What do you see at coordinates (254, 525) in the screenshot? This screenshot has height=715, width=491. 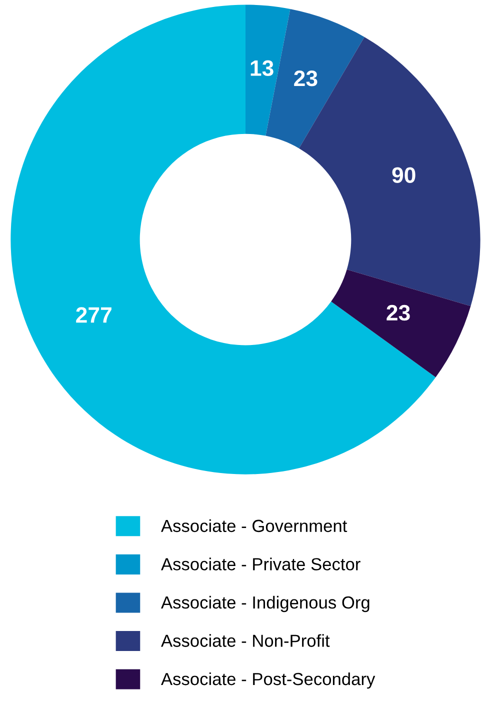 I see `legend-label: Associate - Government` at bounding box center [254, 525].